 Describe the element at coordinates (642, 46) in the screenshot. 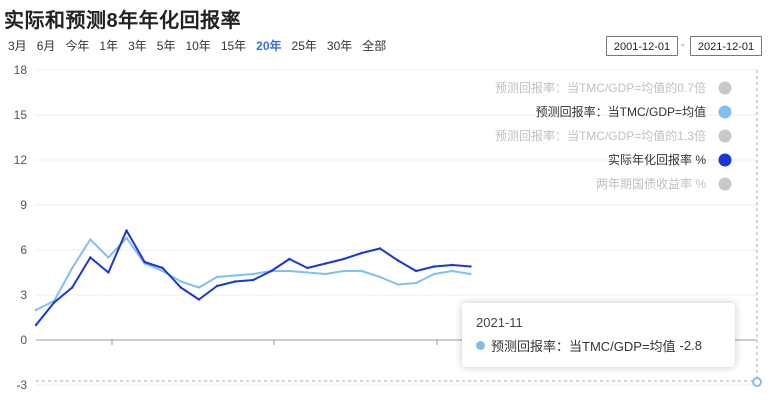

I see `date-from-input: 2001-12-01` at that location.